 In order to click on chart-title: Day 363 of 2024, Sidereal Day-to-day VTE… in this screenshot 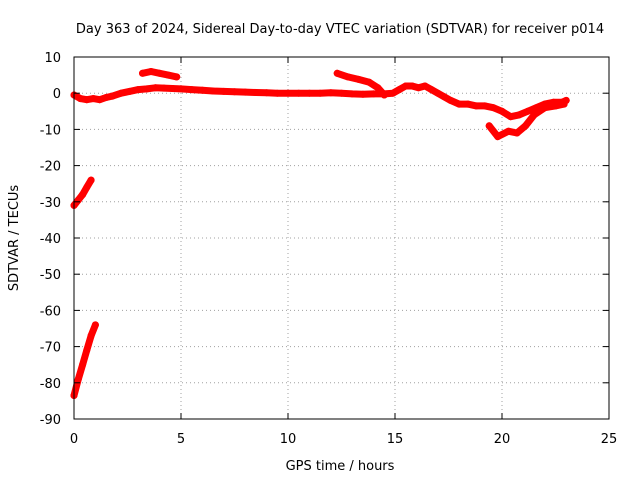, I will do `click(340, 29)`.